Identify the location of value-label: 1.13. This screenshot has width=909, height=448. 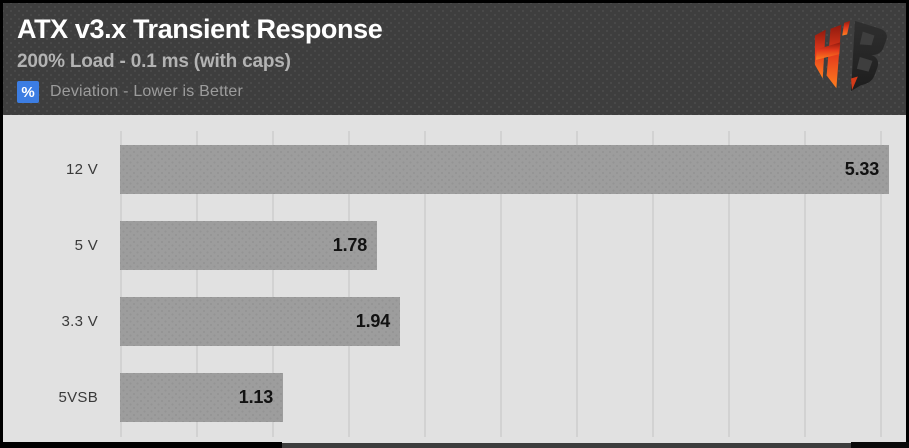
(255, 397).